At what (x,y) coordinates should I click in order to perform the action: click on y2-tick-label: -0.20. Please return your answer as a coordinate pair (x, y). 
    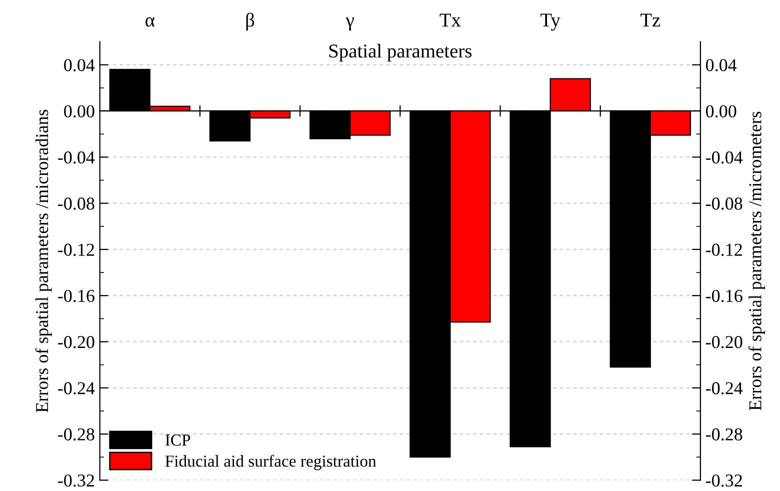
    Looking at the image, I should click on (724, 342).